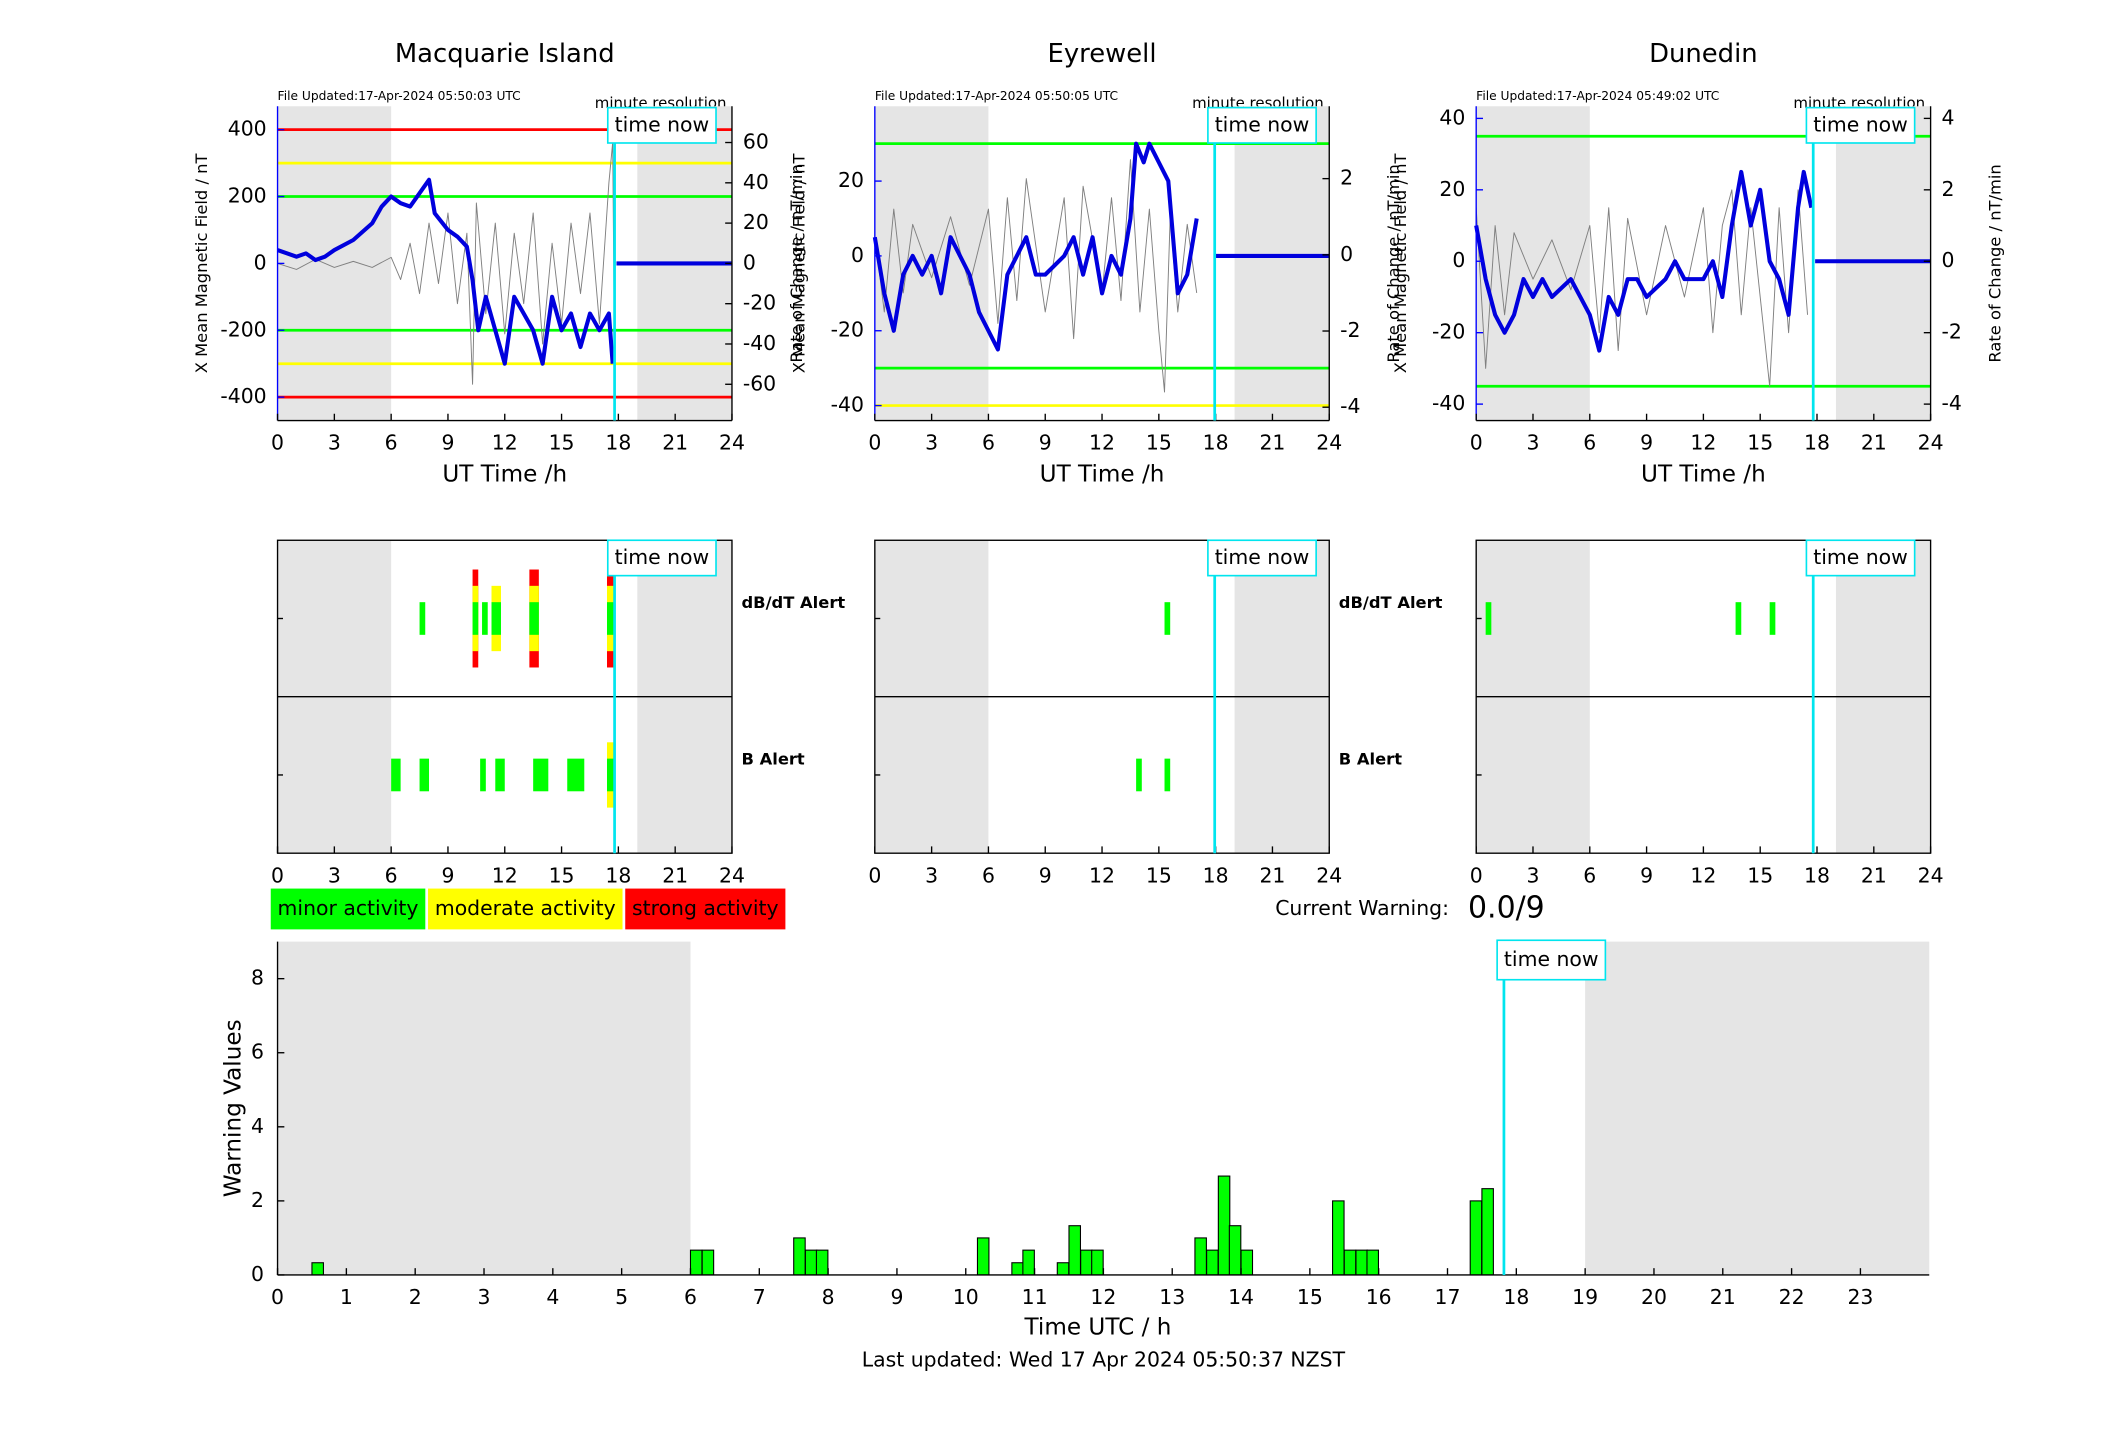 This screenshot has width=2117, height=1437. I want to click on x-tick-label: 11, so click(1035, 1297).